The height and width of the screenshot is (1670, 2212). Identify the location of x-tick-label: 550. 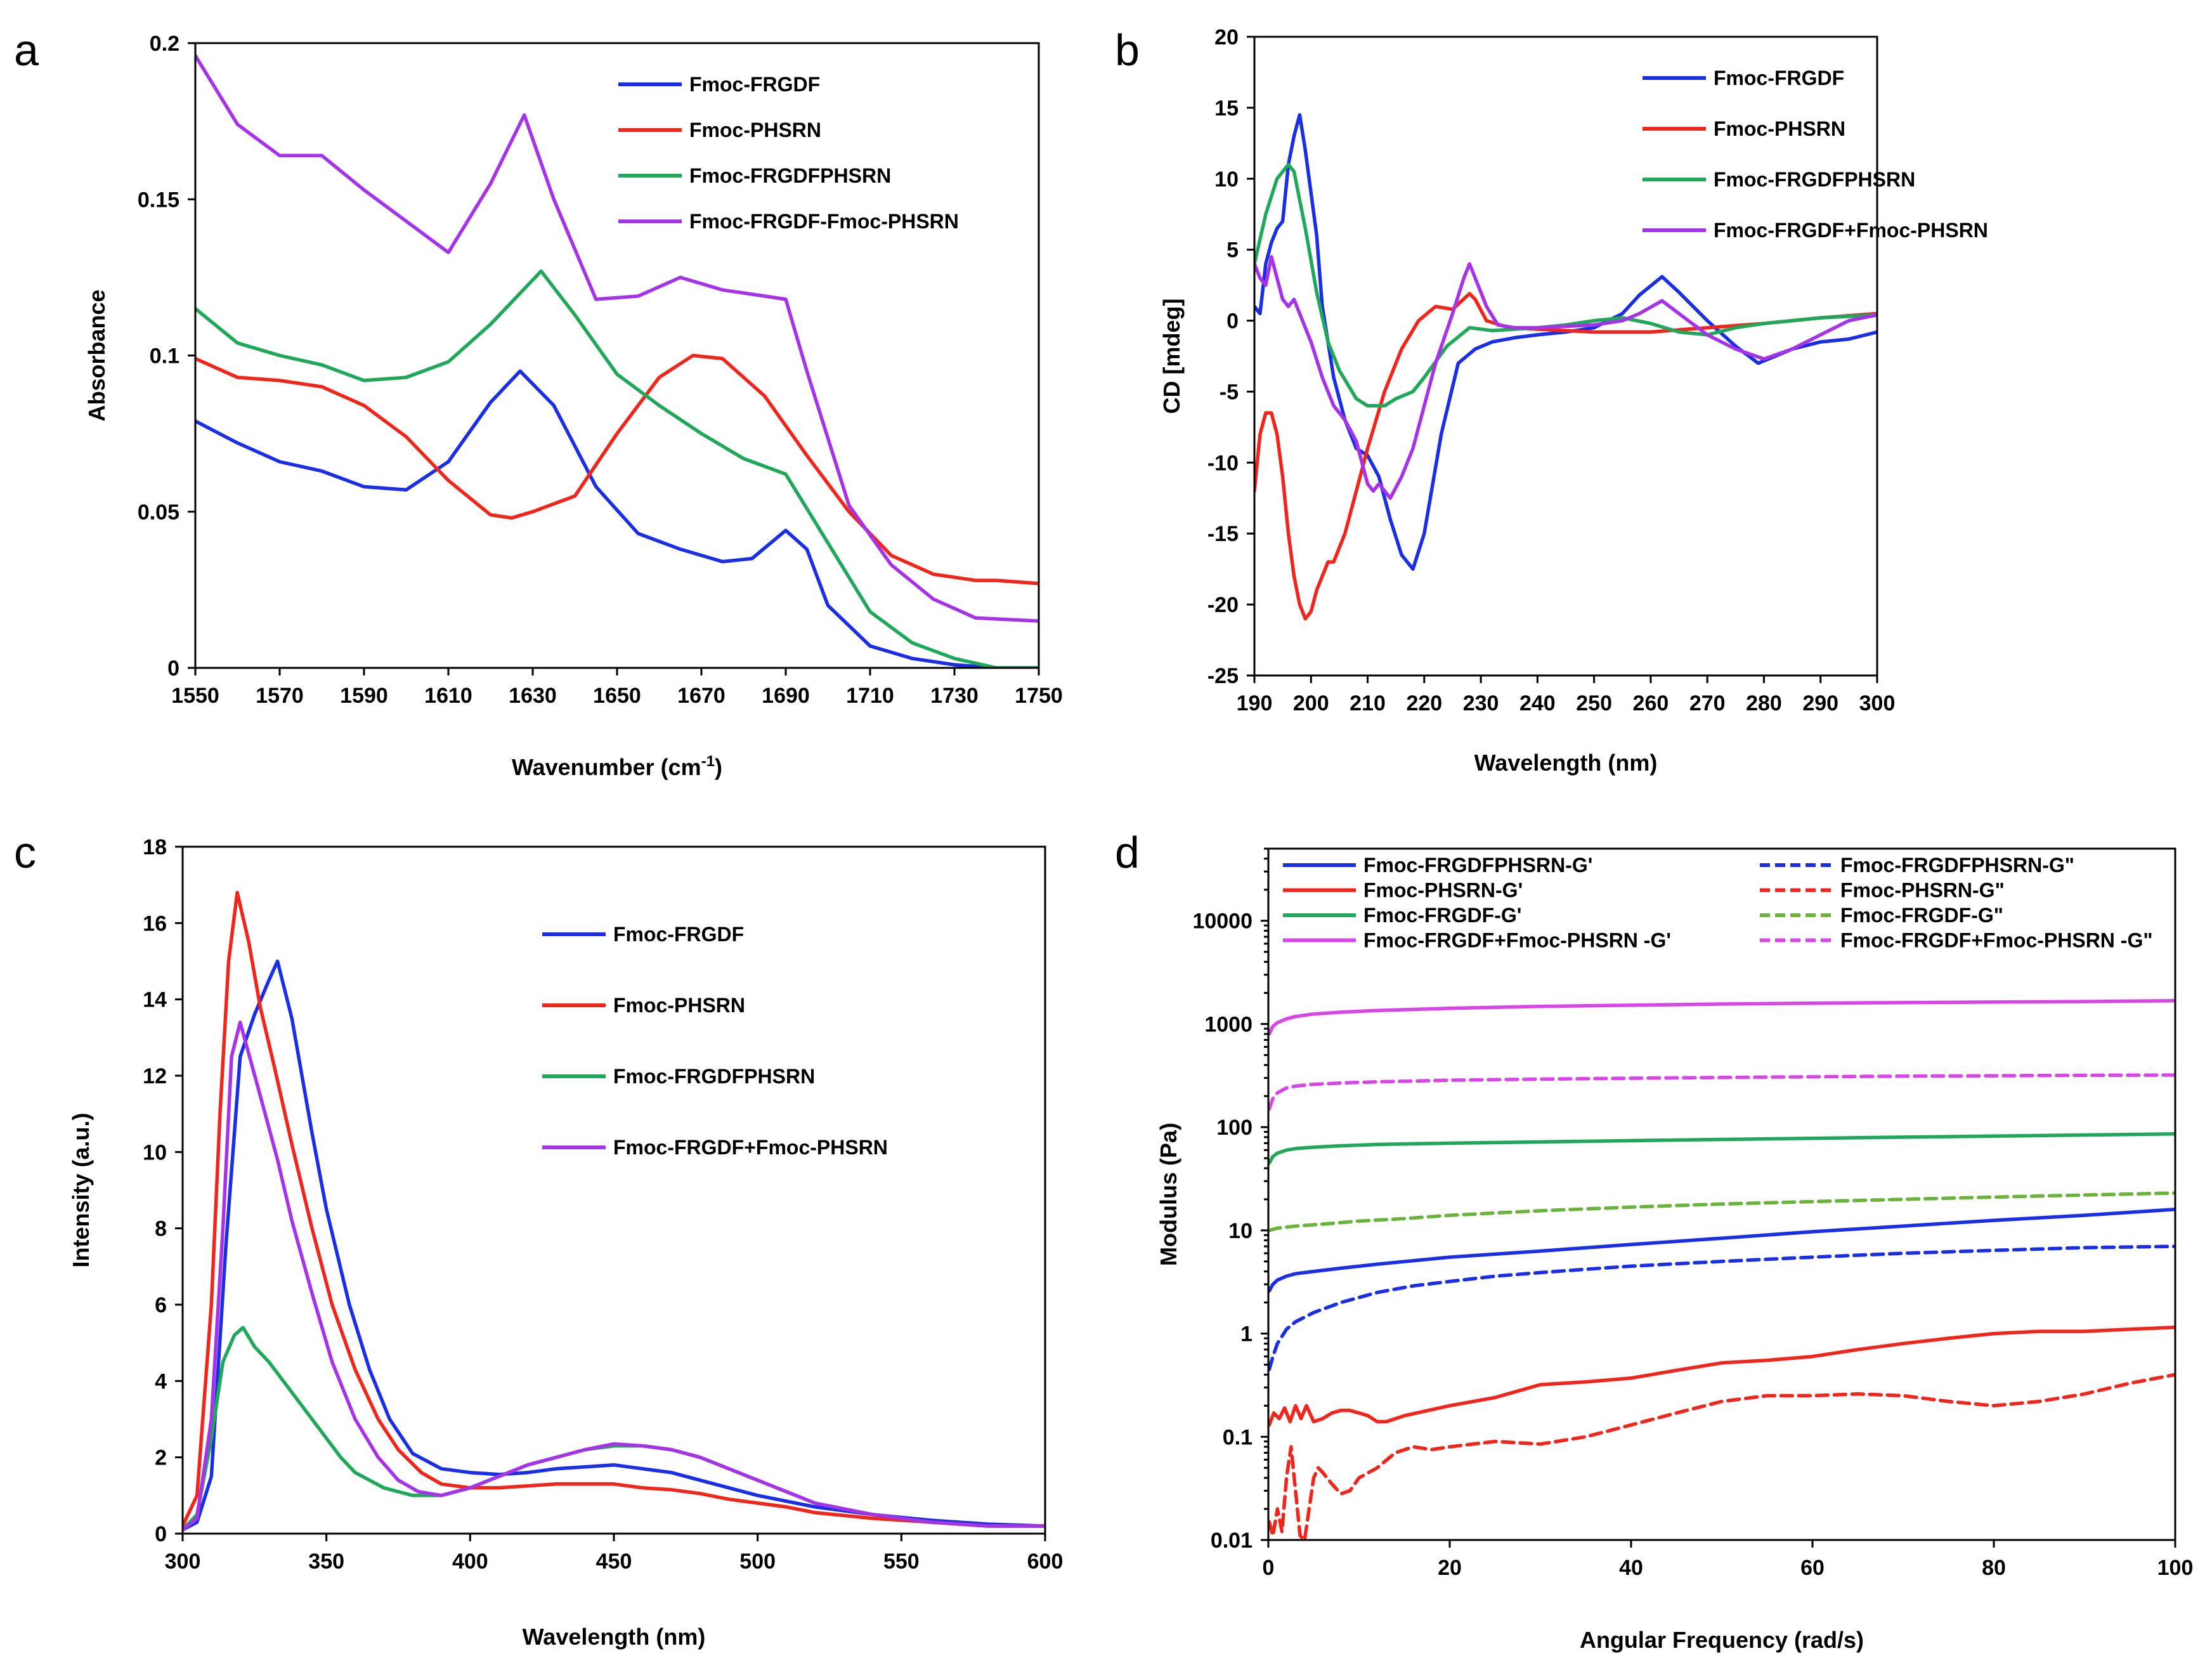
(901, 1562).